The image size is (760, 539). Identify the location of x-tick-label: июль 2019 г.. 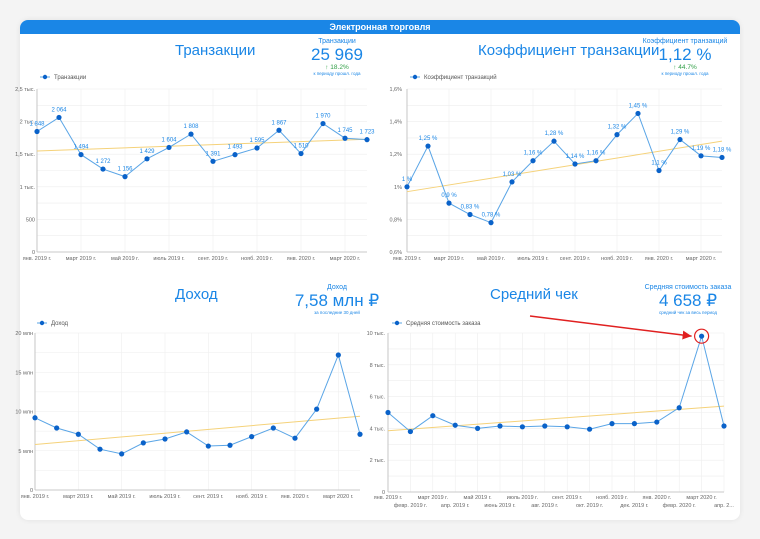
(165, 497).